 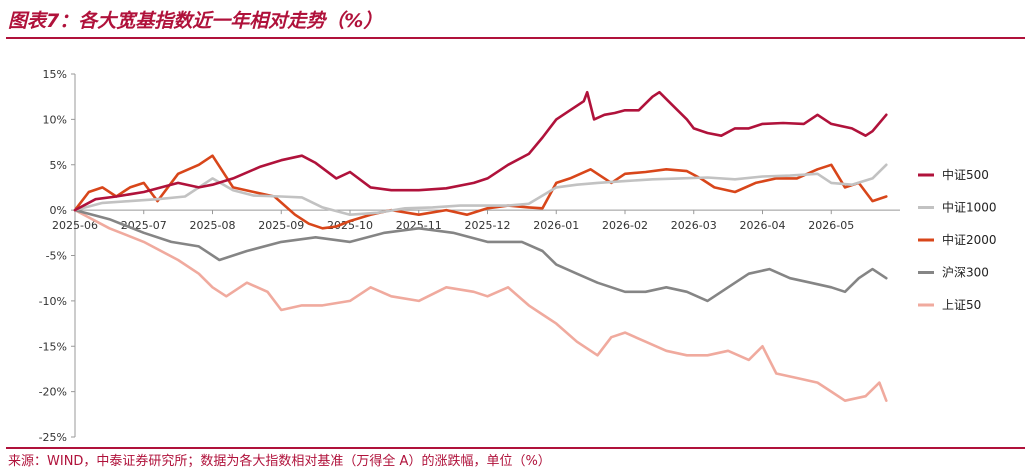 I want to click on y-tick-label: -20%, so click(x=53, y=392).